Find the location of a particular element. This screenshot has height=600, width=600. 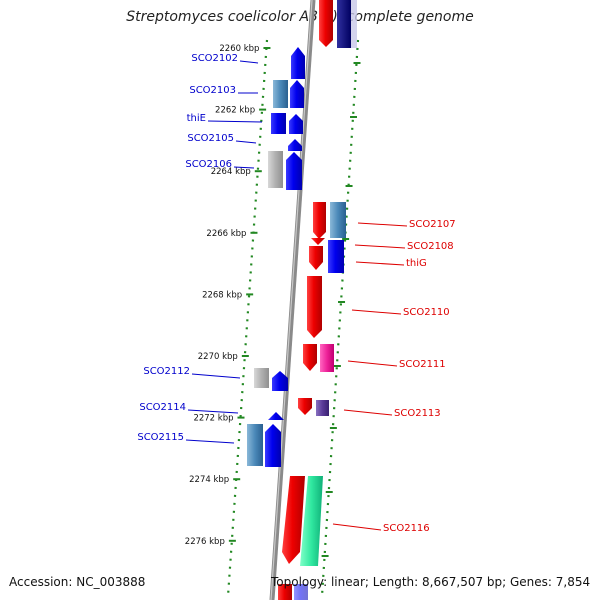

gene-shape-SCO2115 is located at coordinates (264, 445).